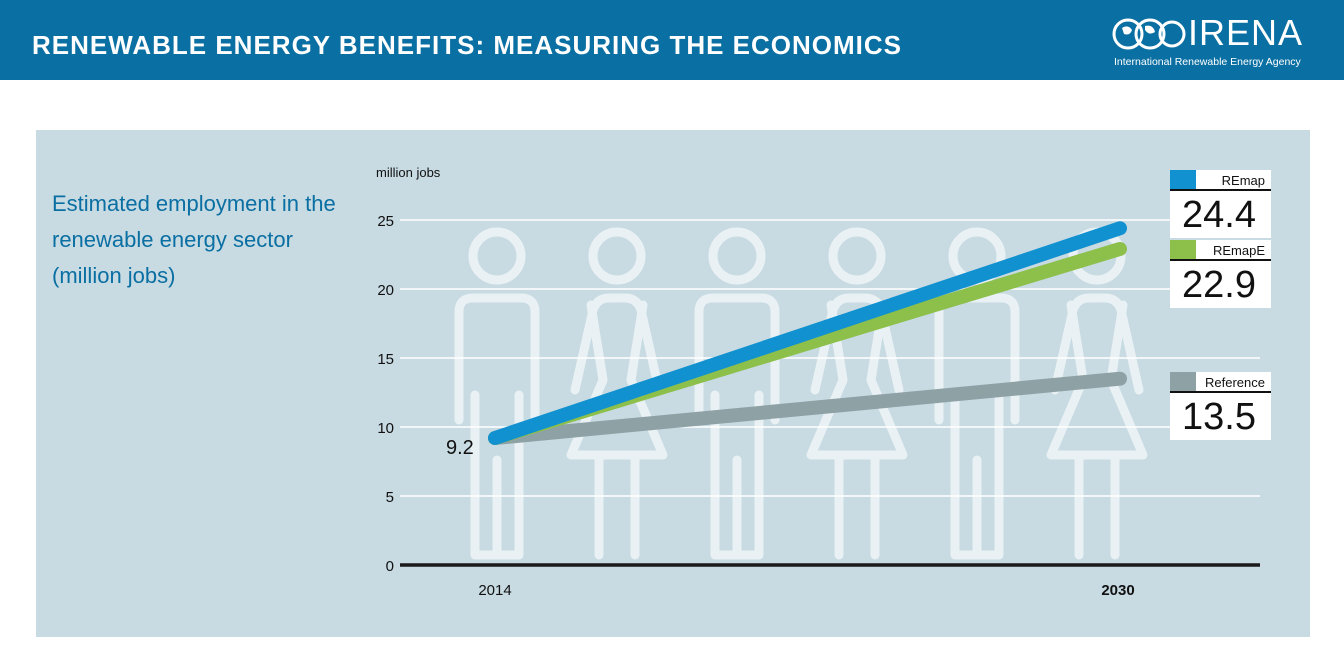  Describe the element at coordinates (385, 359) in the screenshot. I see `y-tick-label: 15` at that location.